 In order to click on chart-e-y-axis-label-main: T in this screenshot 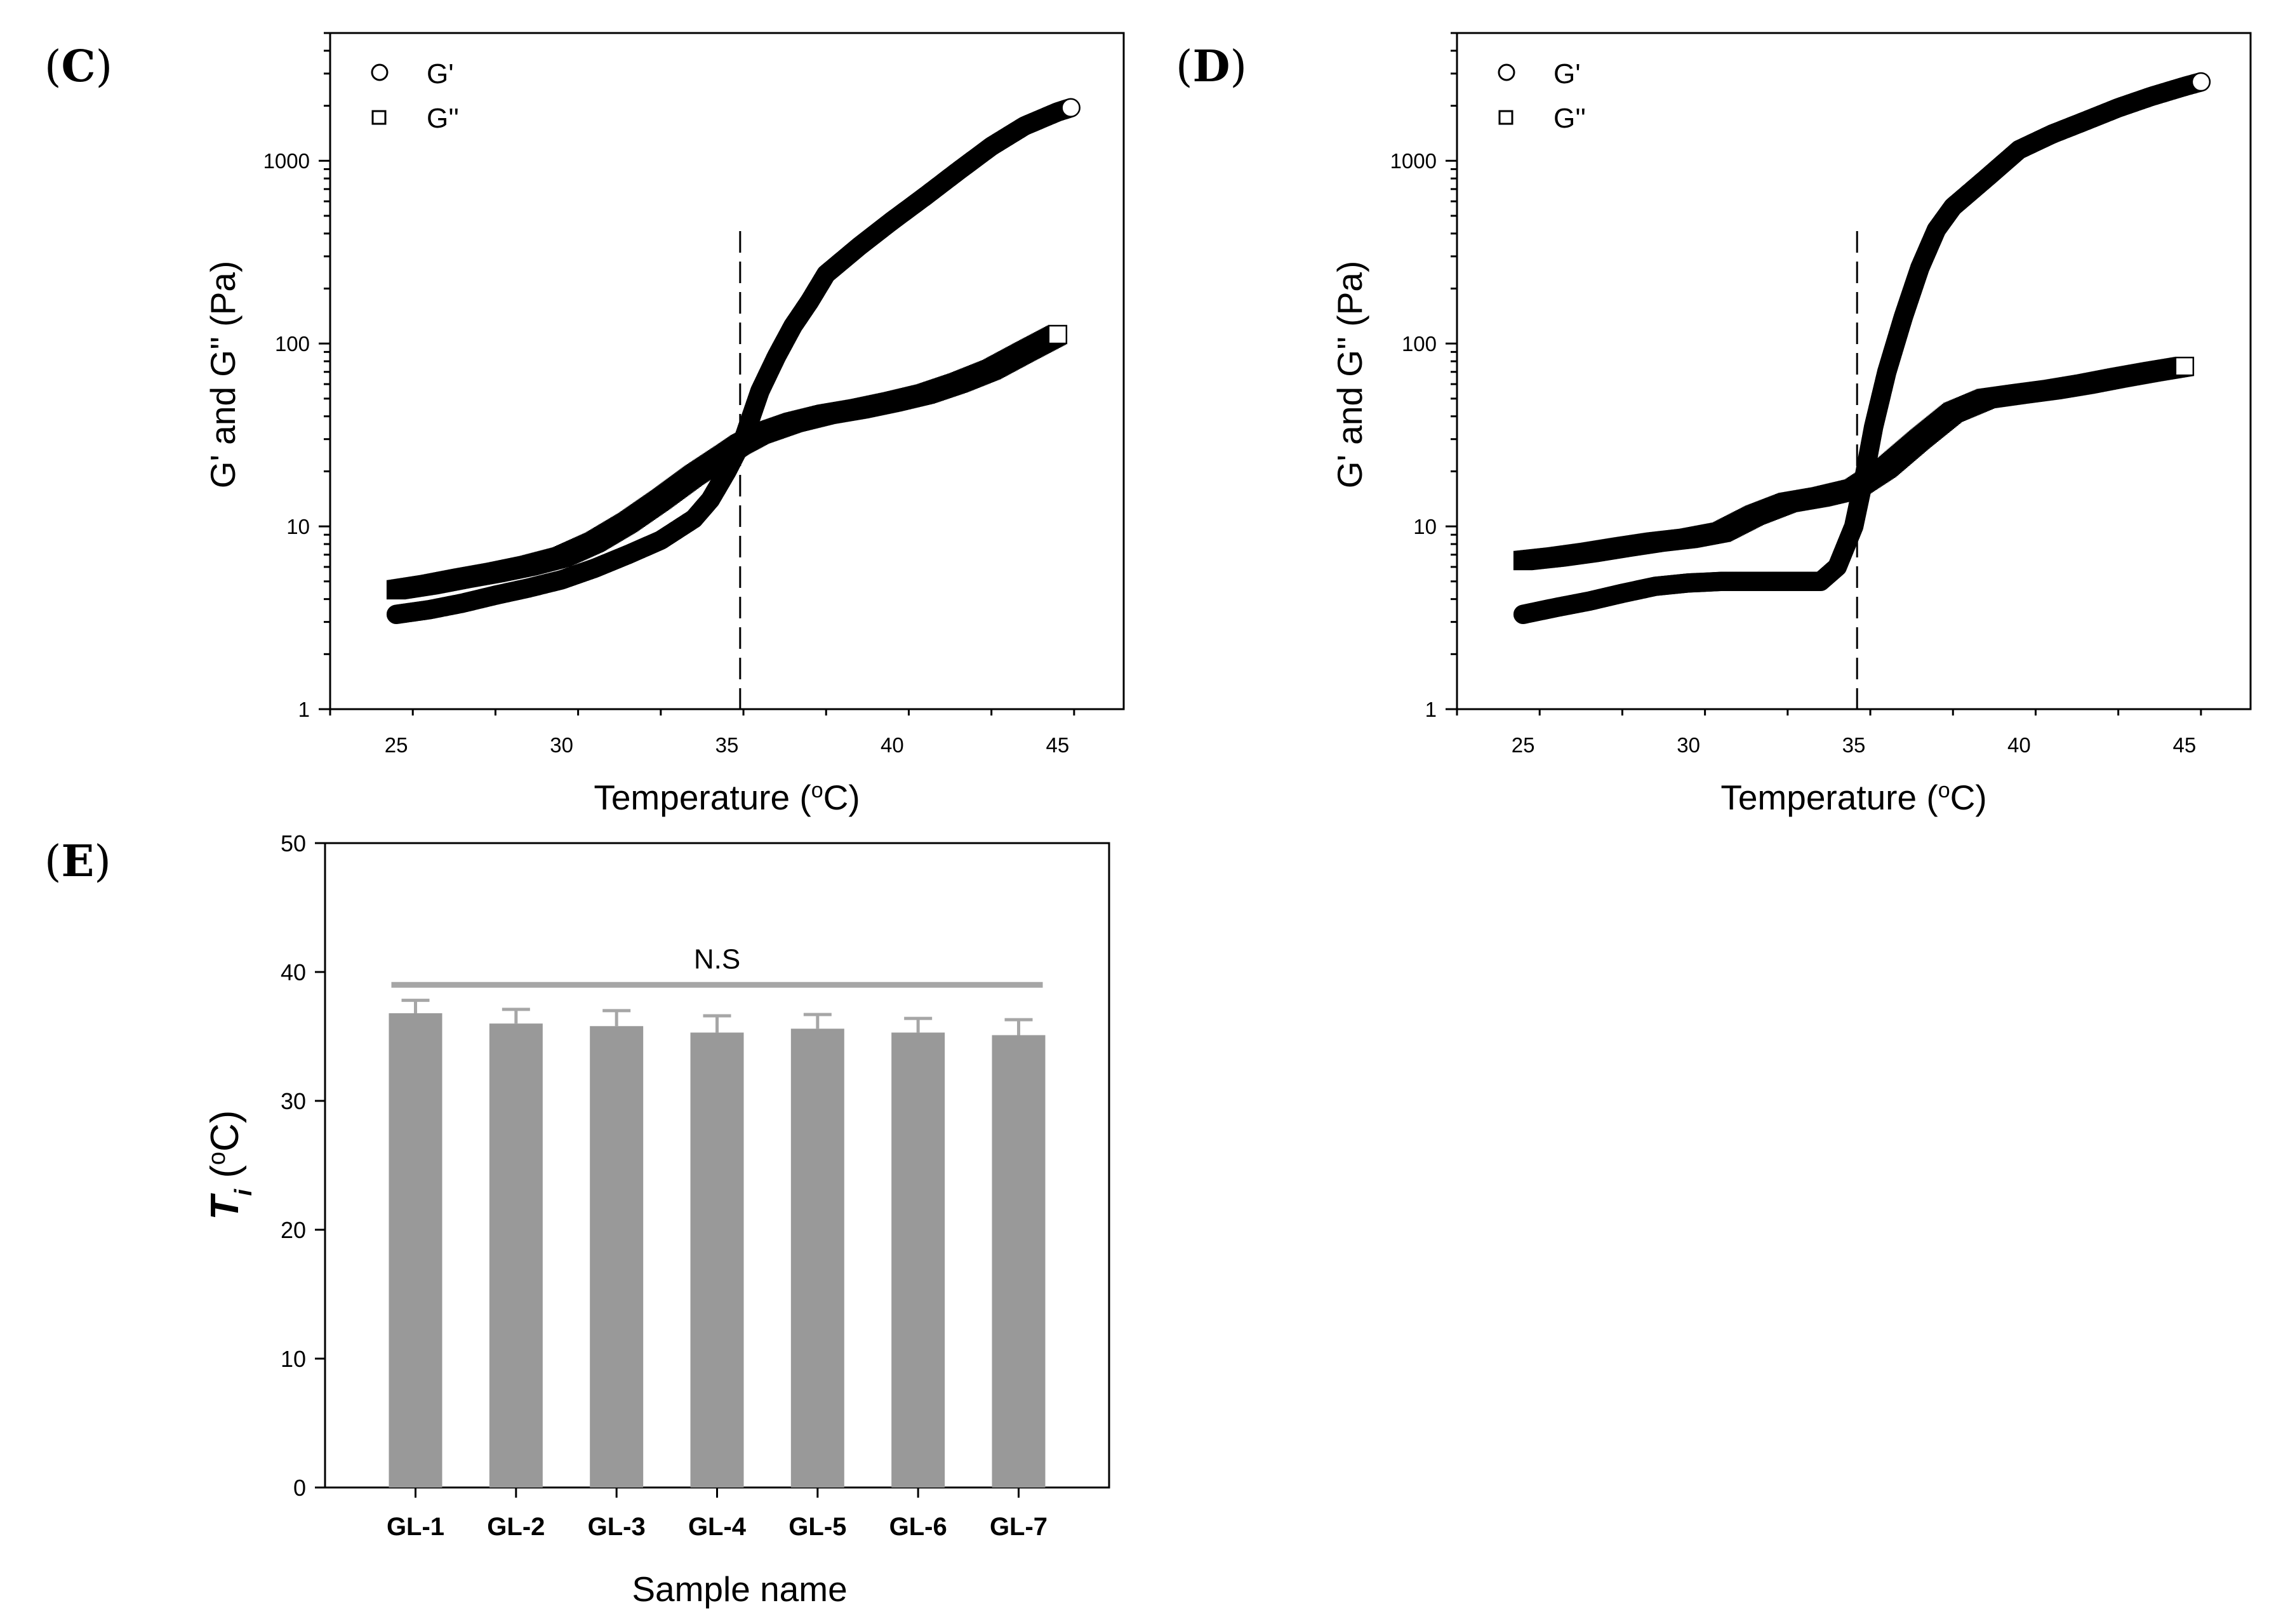, I will do `click(225, 1206)`.